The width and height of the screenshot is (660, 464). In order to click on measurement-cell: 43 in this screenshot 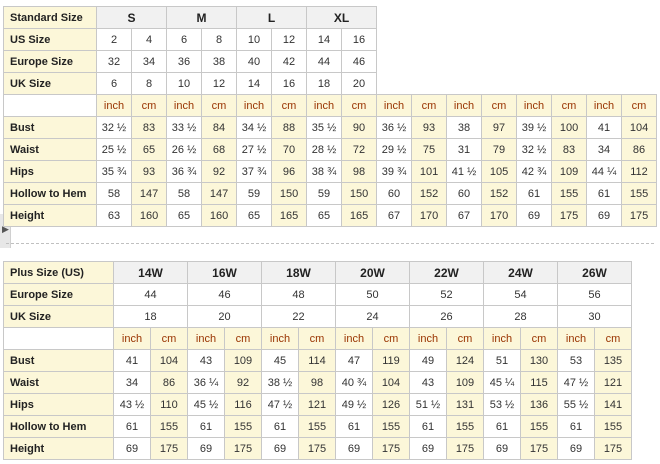, I will do `click(428, 382)`.